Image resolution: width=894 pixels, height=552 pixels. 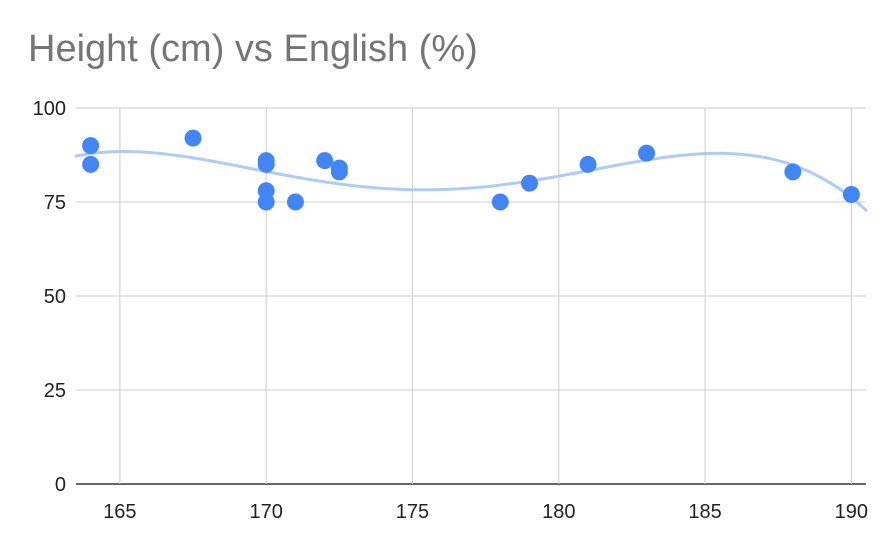 I want to click on trendline, so click(x=471, y=181).